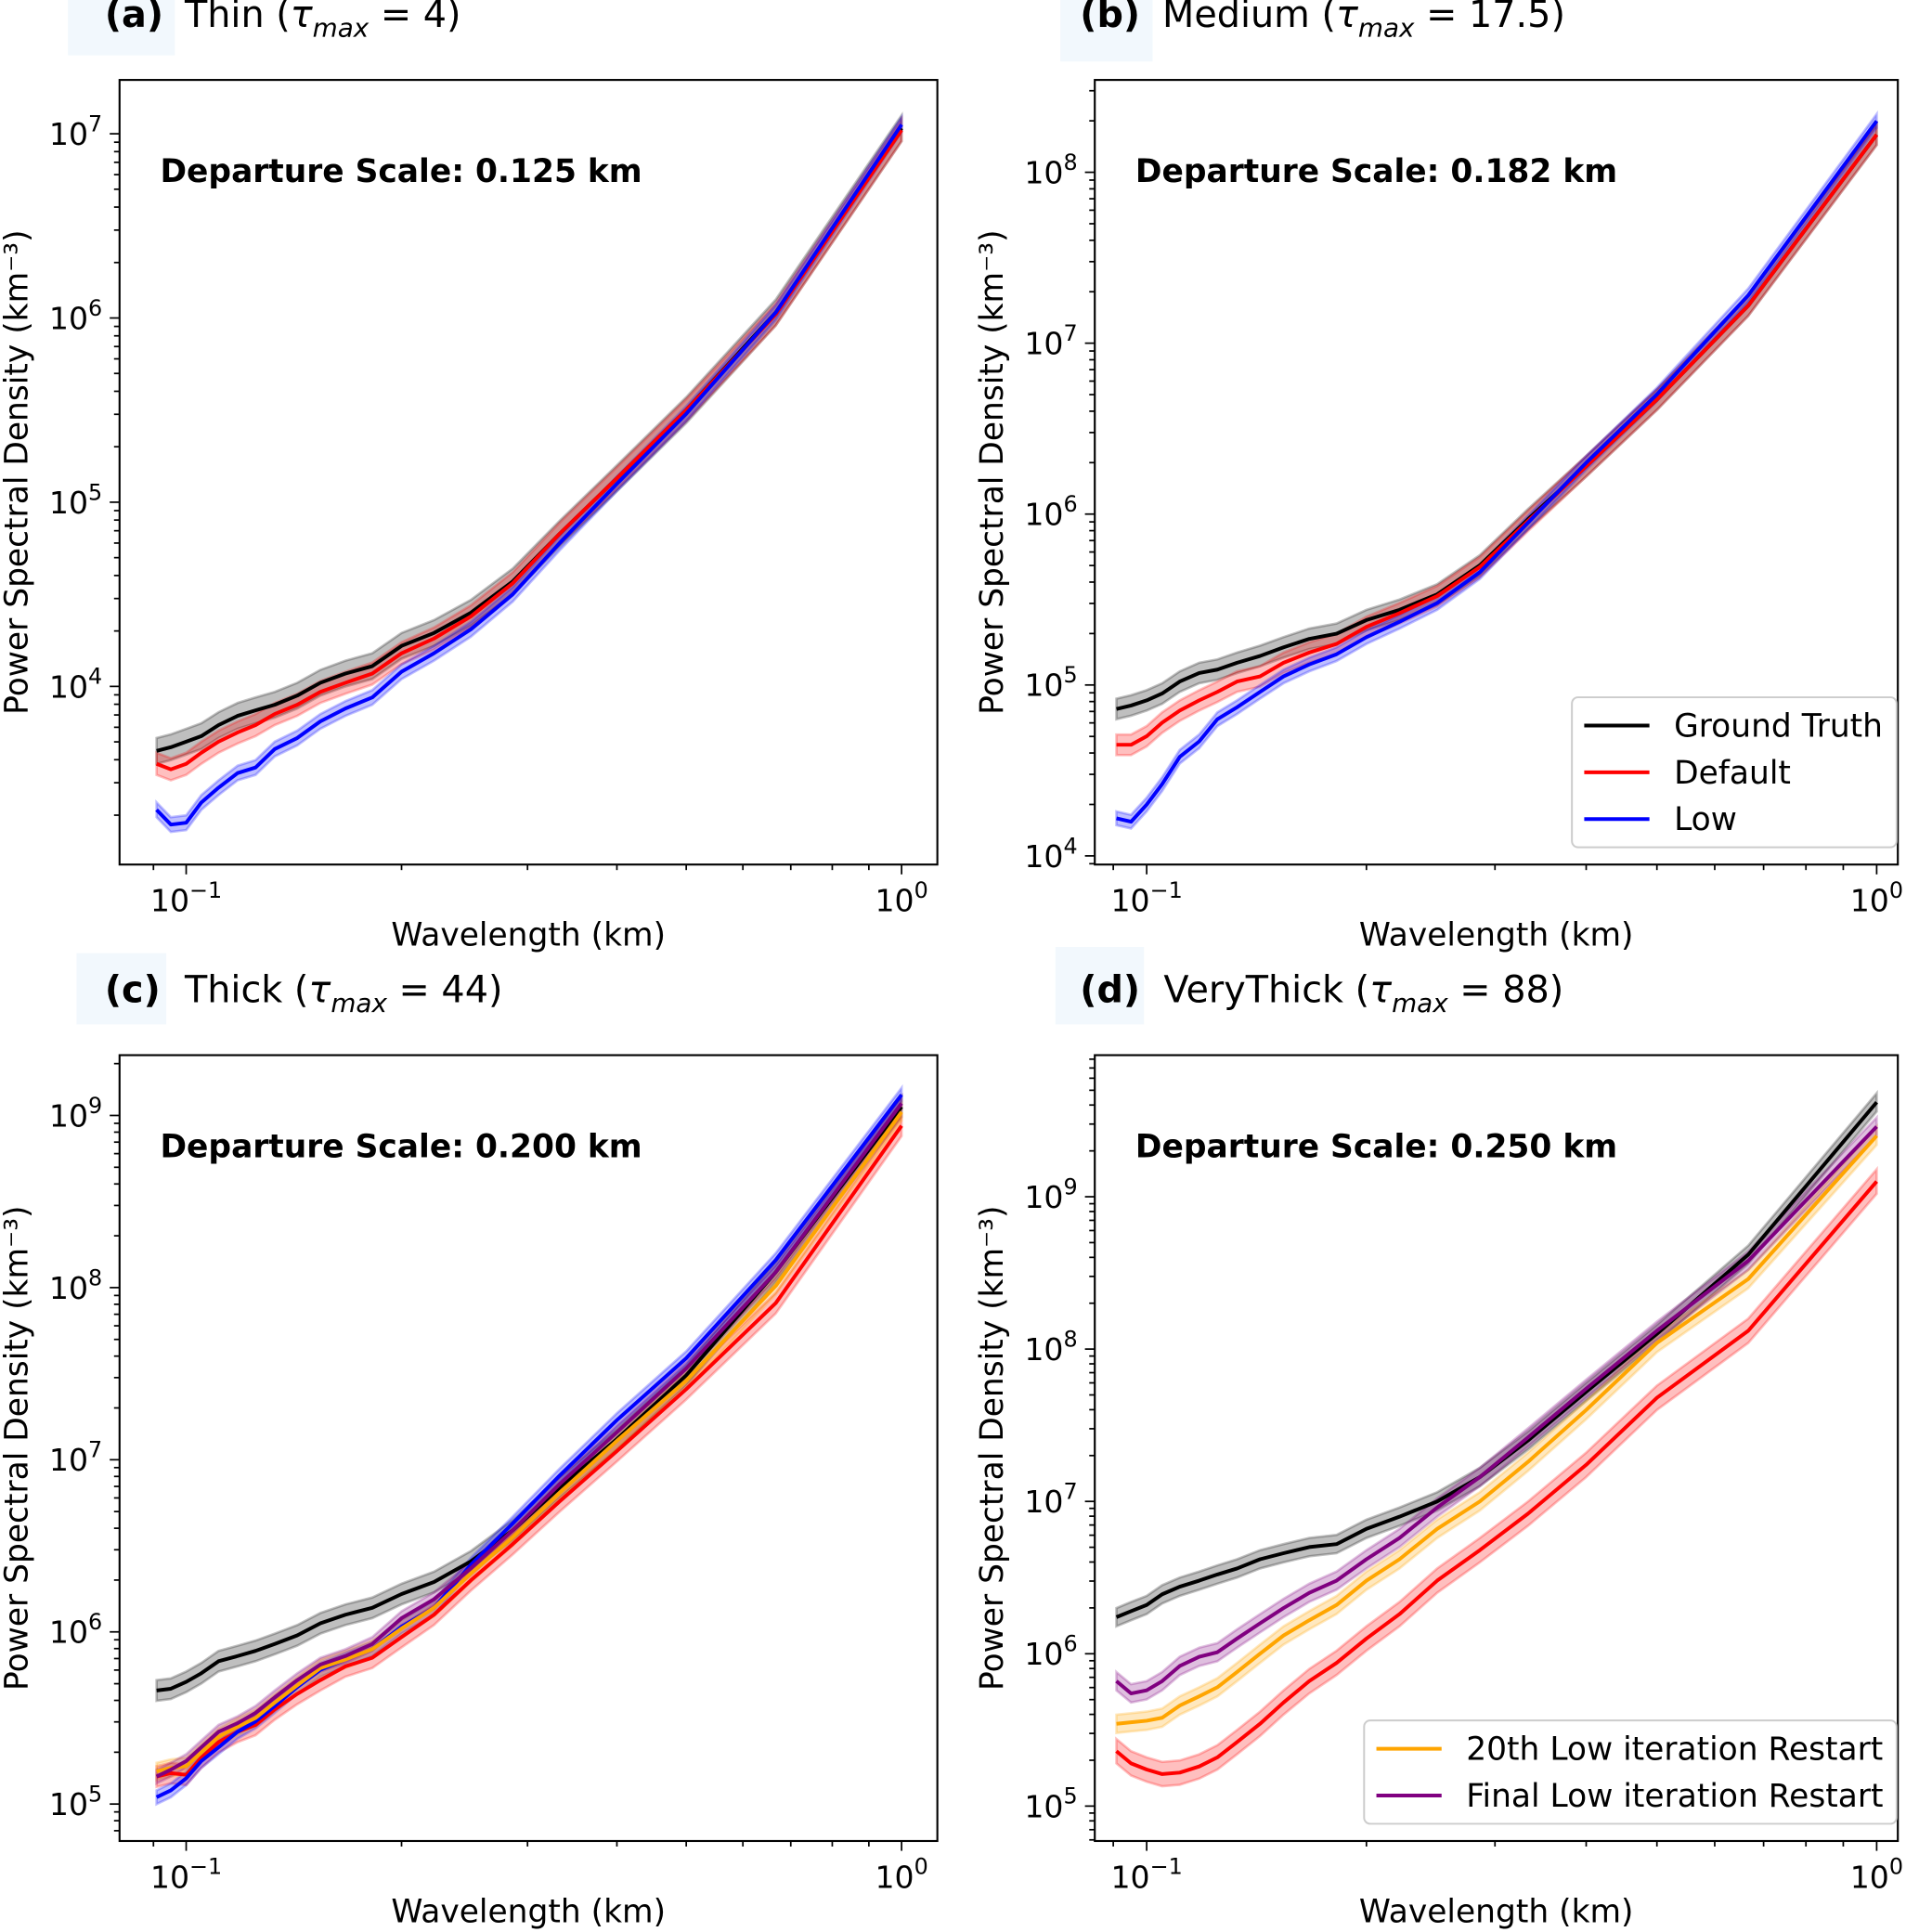 This screenshot has height=1932, width=1919. Describe the element at coordinates (1674, 1796) in the screenshot. I see `legend-label: Final Low iteration Restart` at that location.